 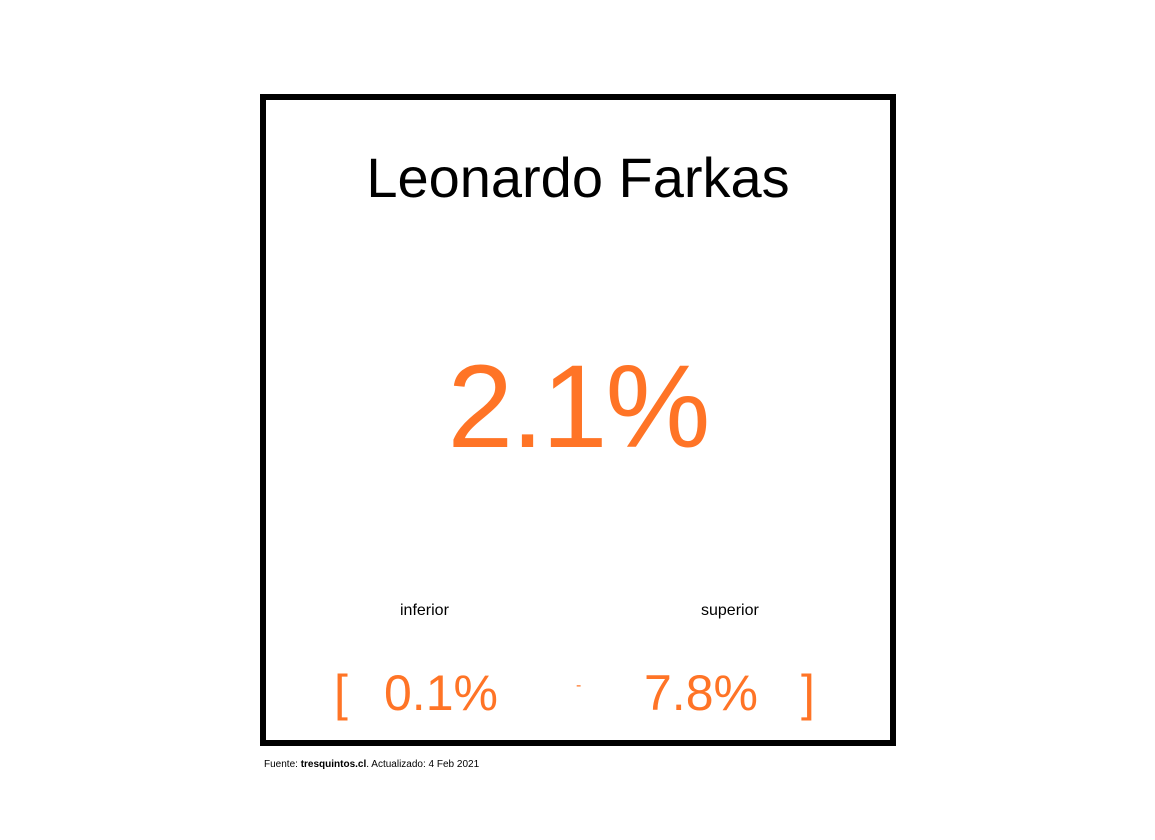 I want to click on updated-text: . Actualizado: 4 Feb 2021, so click(x=423, y=764).